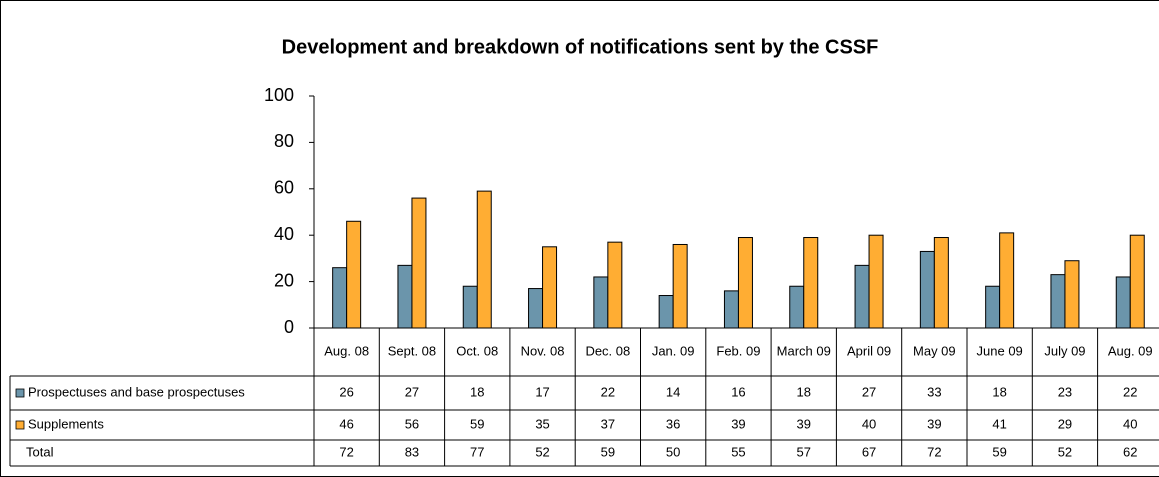  Describe the element at coordinates (136, 391) in the screenshot. I see `legend-label: Prospectuses and base prospectuses` at that location.